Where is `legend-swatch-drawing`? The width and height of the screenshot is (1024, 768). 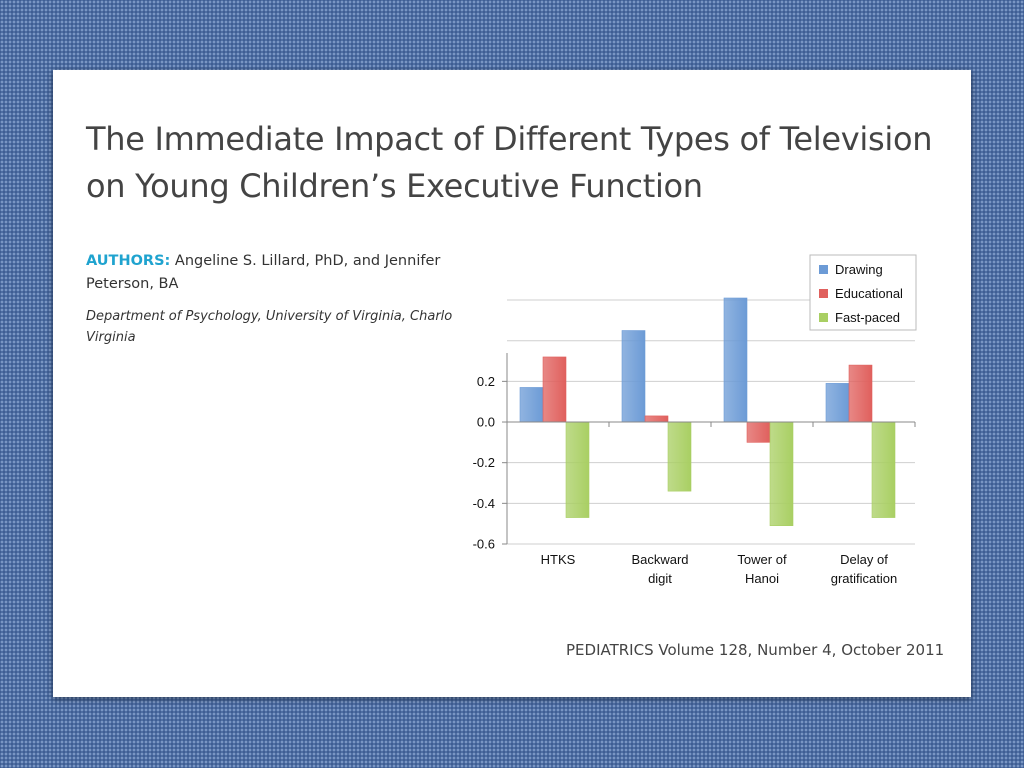 legend-swatch-drawing is located at coordinates (823, 269).